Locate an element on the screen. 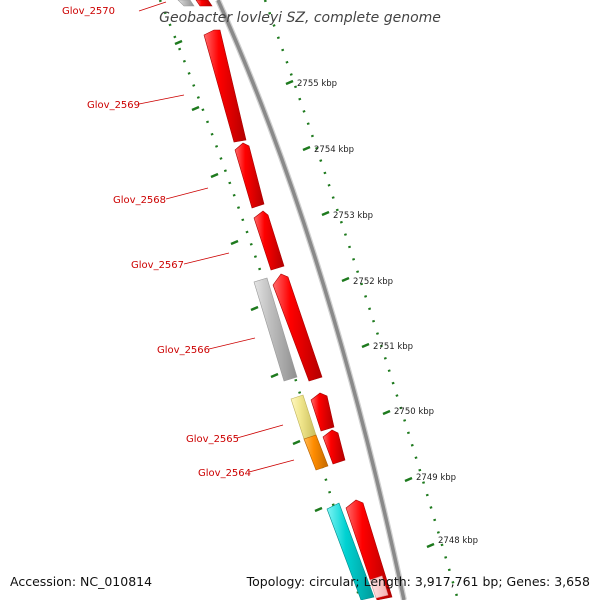  accession-text: Accession: NC_010814 is located at coordinates (81, 581).